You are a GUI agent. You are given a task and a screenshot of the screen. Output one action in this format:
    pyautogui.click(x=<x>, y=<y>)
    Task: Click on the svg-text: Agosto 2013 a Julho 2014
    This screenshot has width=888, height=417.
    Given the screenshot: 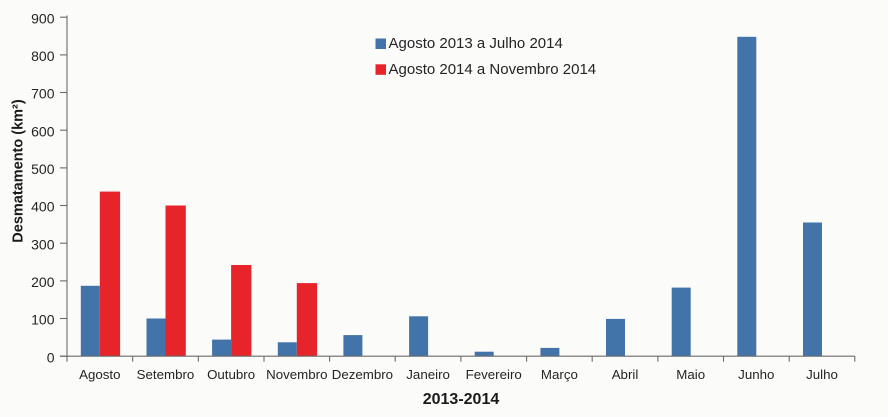 What is the action you would take?
    pyautogui.click(x=476, y=43)
    